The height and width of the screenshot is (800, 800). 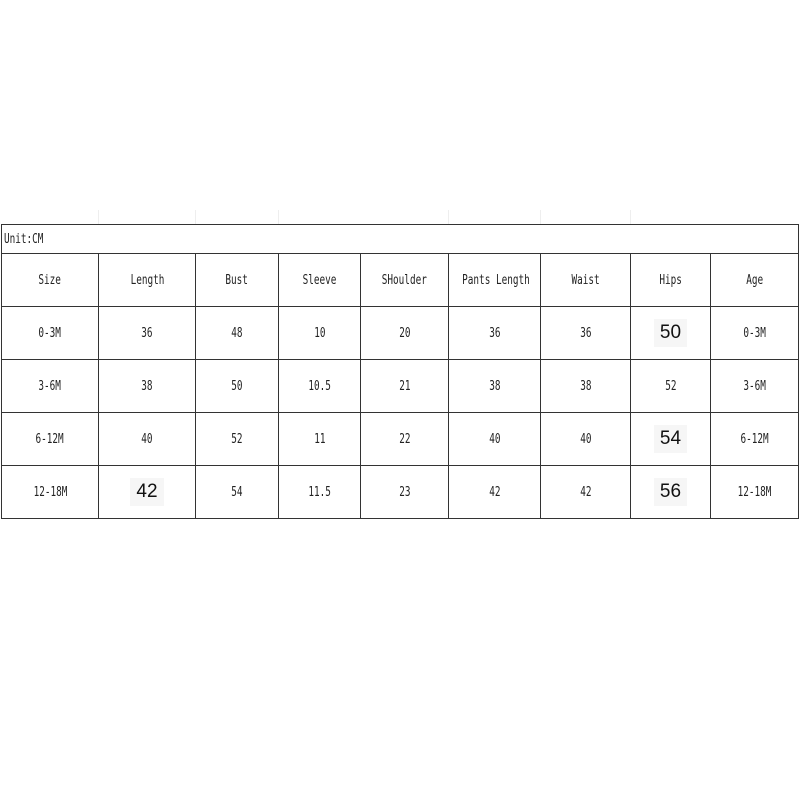 I want to click on header-label: Bust, so click(x=237, y=280).